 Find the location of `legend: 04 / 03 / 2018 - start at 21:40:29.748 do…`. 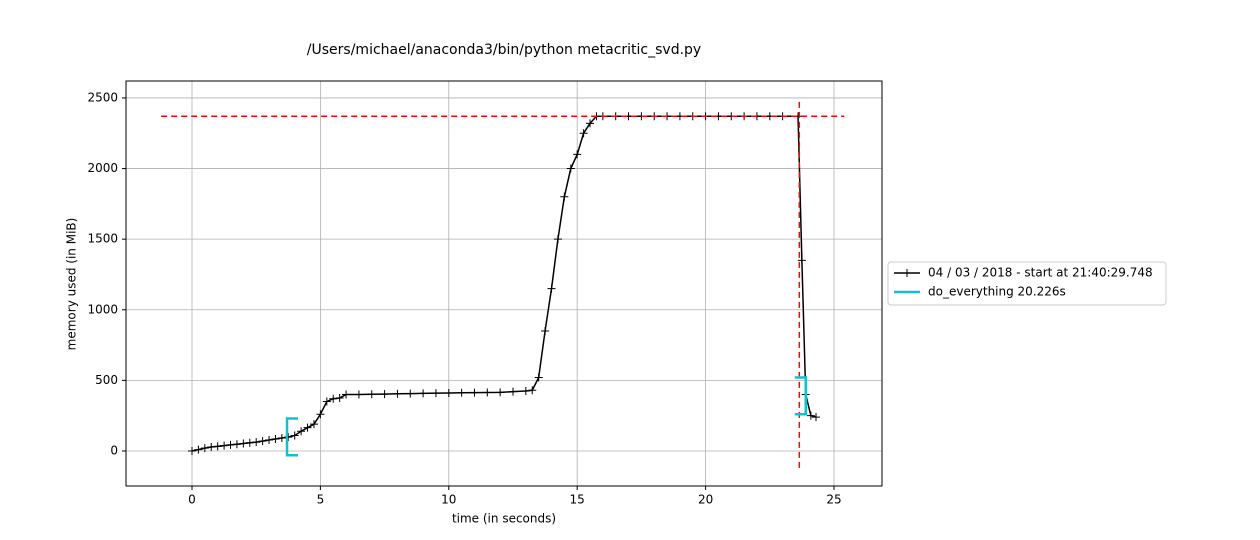

legend: 04 / 03 / 2018 - start at 21:40:29.748 do… is located at coordinates (1027, 283).